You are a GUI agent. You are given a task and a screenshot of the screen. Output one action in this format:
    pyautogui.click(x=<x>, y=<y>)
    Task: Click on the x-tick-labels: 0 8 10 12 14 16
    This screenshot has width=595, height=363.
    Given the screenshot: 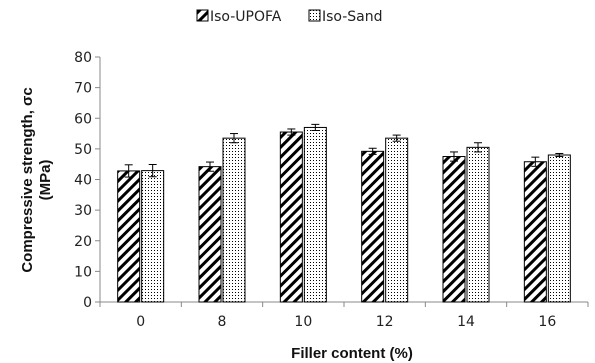 What is the action you would take?
    pyautogui.click(x=346, y=322)
    